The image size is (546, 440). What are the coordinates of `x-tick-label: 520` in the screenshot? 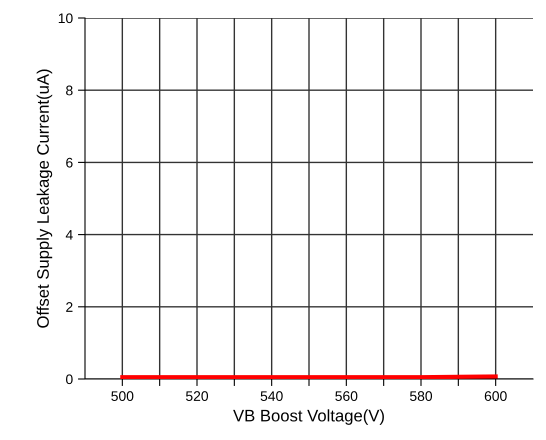 It's located at (197, 396).